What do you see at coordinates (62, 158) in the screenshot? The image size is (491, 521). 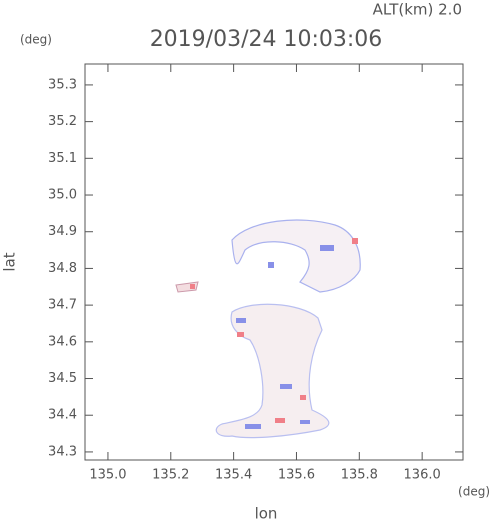 I see `y-tick-label: 35.1` at bounding box center [62, 158].